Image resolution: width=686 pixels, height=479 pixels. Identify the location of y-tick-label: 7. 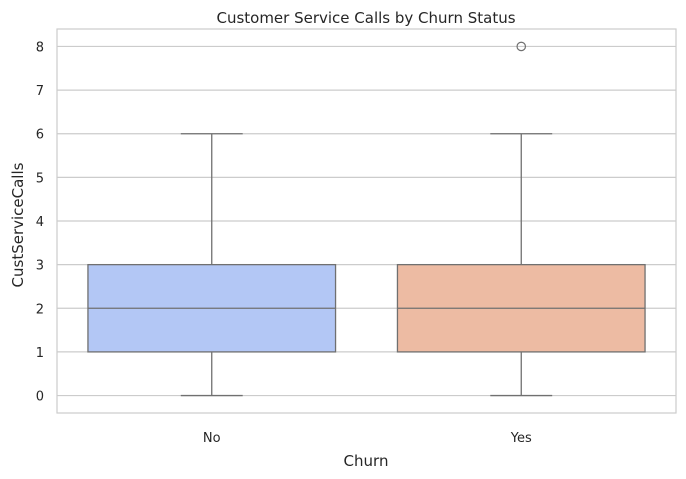
(40, 91).